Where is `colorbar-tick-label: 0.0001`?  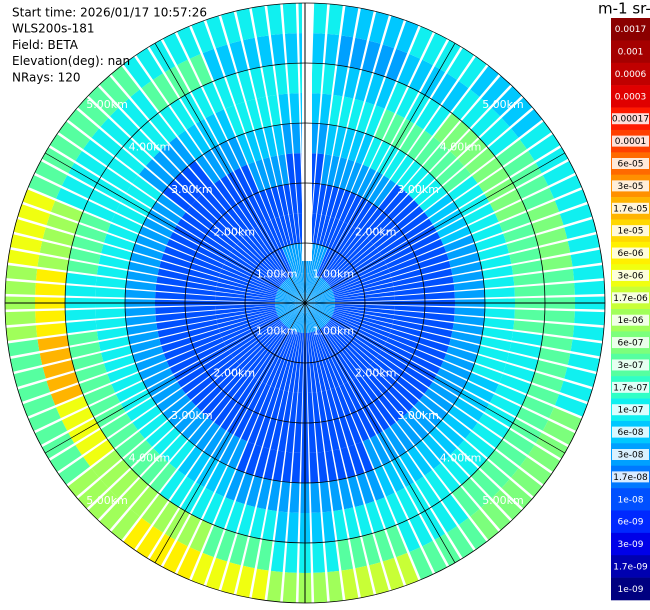 colorbar-tick-label: 0.0001 is located at coordinates (631, 142).